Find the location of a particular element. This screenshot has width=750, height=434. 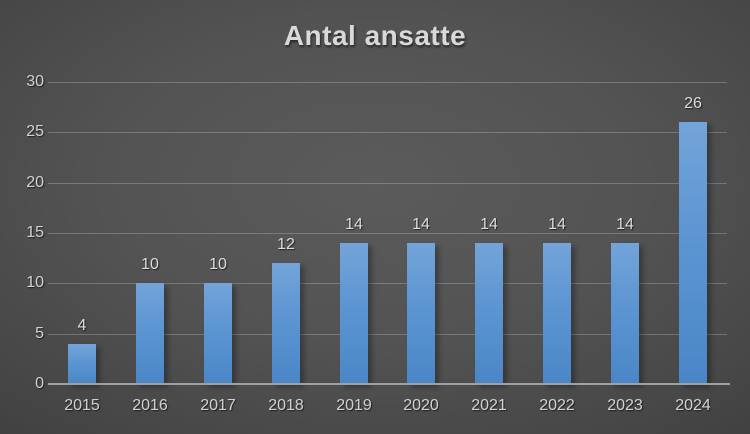

bar-2017 is located at coordinates (218, 333).